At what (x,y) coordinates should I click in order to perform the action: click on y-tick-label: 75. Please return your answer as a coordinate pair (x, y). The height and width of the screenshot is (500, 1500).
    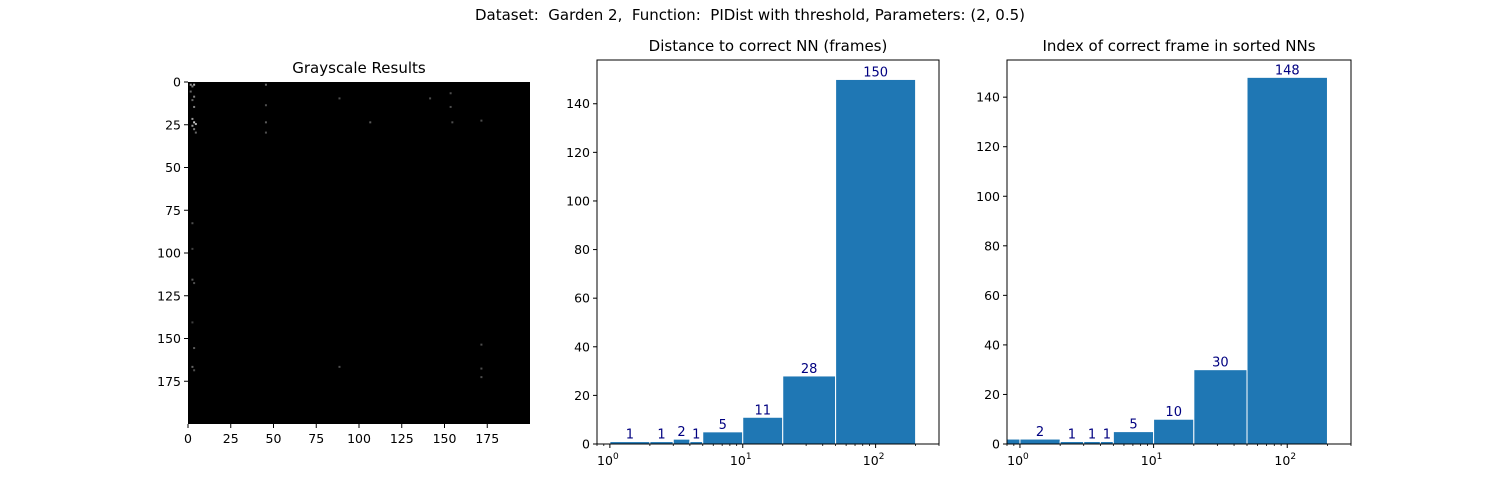
    Looking at the image, I should click on (173, 210).